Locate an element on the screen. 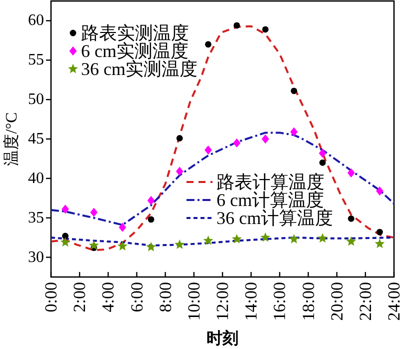 Image resolution: width=400 pixels, height=349 pixels. legend-label: 36 cm实测温度 is located at coordinates (139, 69).